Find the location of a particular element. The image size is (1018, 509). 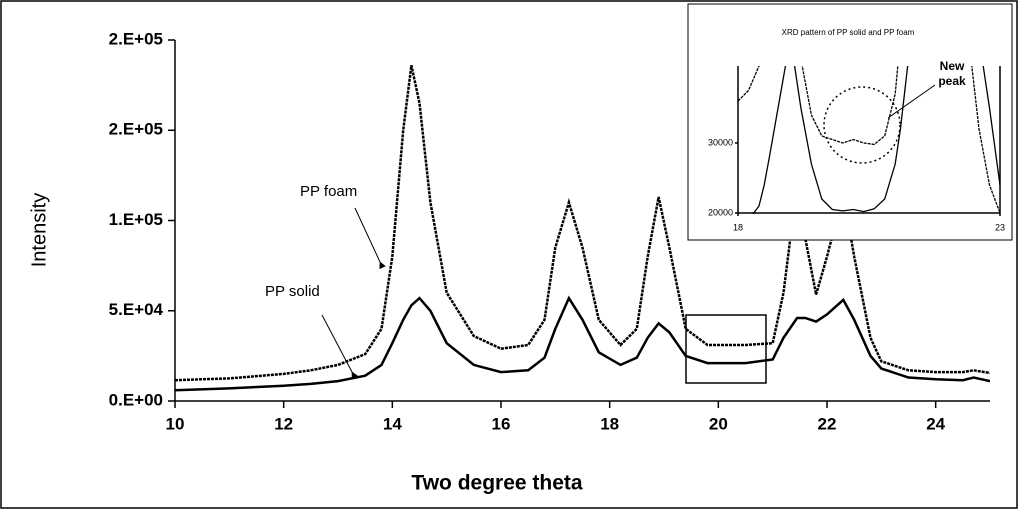

zoom-box is located at coordinates (726, 349).